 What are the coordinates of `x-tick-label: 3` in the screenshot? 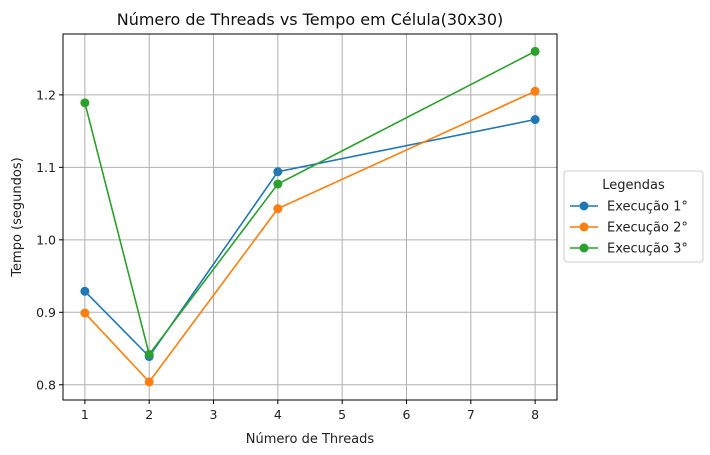 It's located at (214, 414).